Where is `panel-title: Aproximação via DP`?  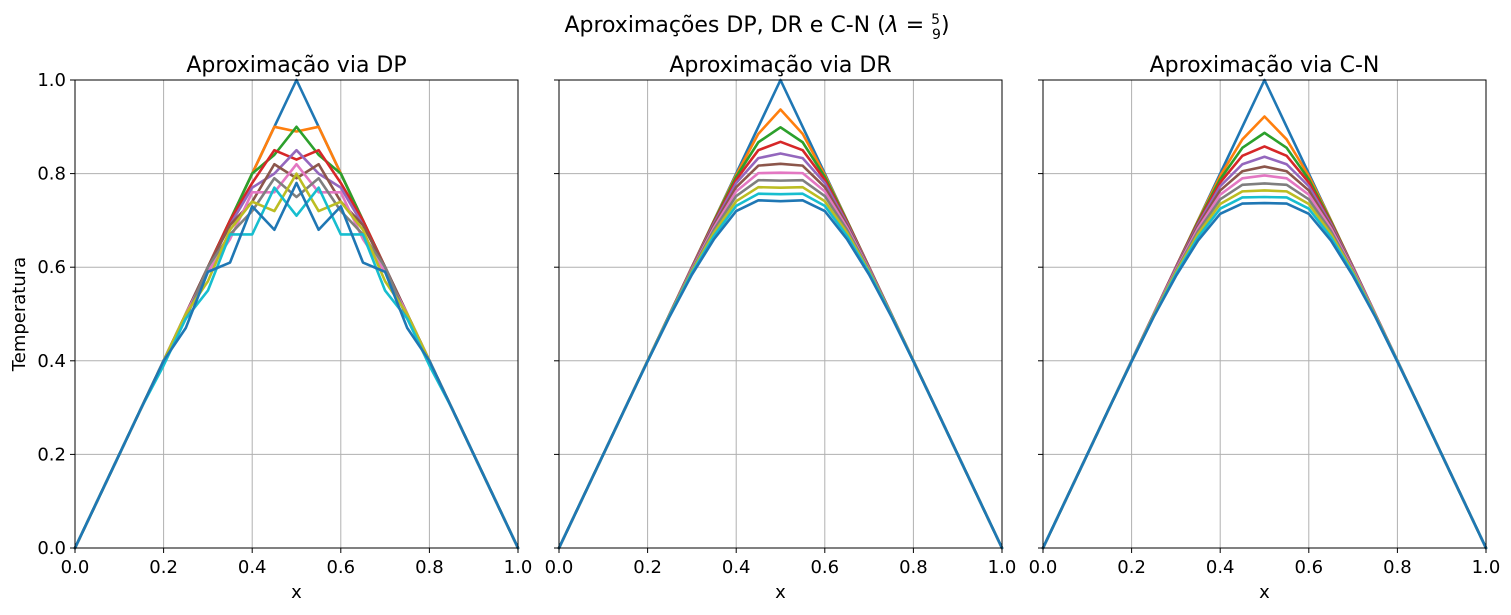
panel-title: Aproximação via DP is located at coordinates (296, 65).